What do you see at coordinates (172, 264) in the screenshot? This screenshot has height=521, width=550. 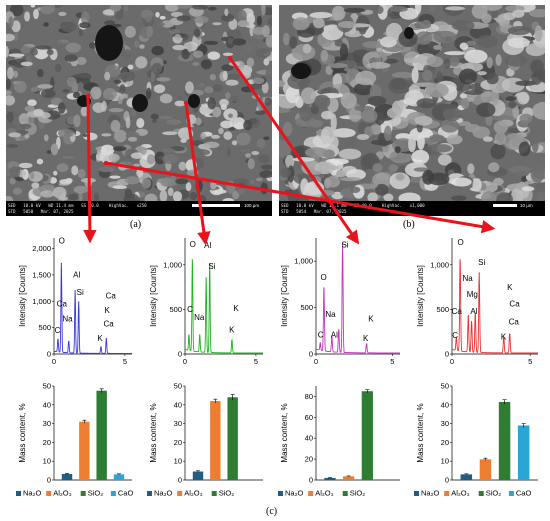 I see `y-tick-label: 1,000` at bounding box center [172, 264].